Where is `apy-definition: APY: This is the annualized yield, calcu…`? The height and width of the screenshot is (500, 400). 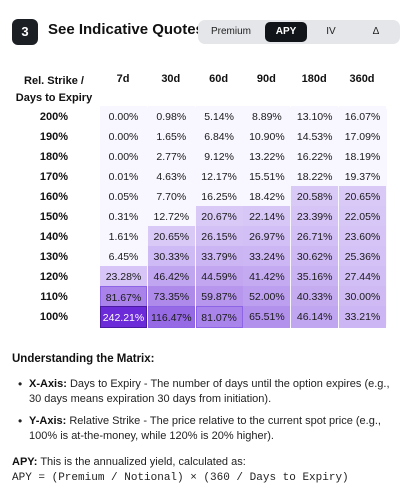 apy-definition: APY: This is the annualized yield, calcu… is located at coordinates (202, 462).